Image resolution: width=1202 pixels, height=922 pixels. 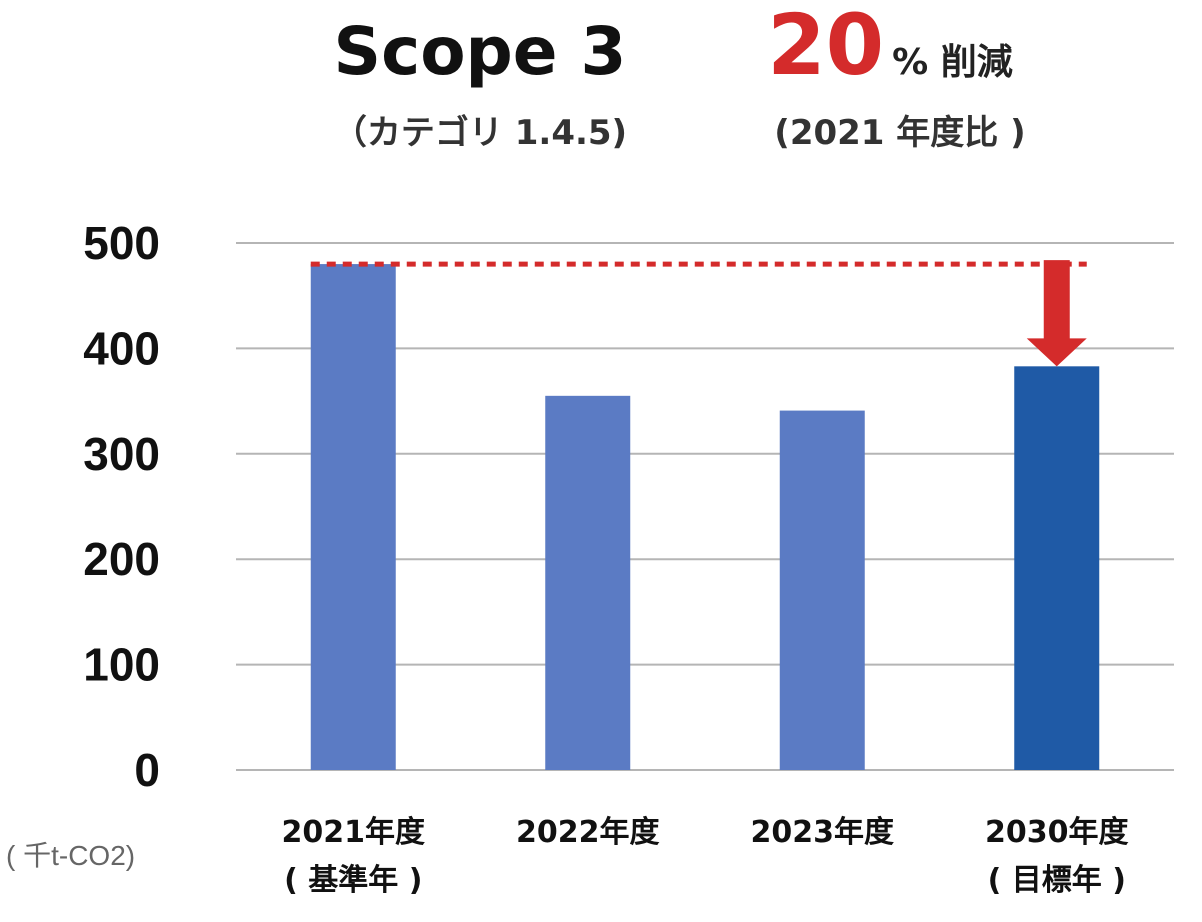 I want to click on reduction-label: % 削減, so click(x=952, y=62).